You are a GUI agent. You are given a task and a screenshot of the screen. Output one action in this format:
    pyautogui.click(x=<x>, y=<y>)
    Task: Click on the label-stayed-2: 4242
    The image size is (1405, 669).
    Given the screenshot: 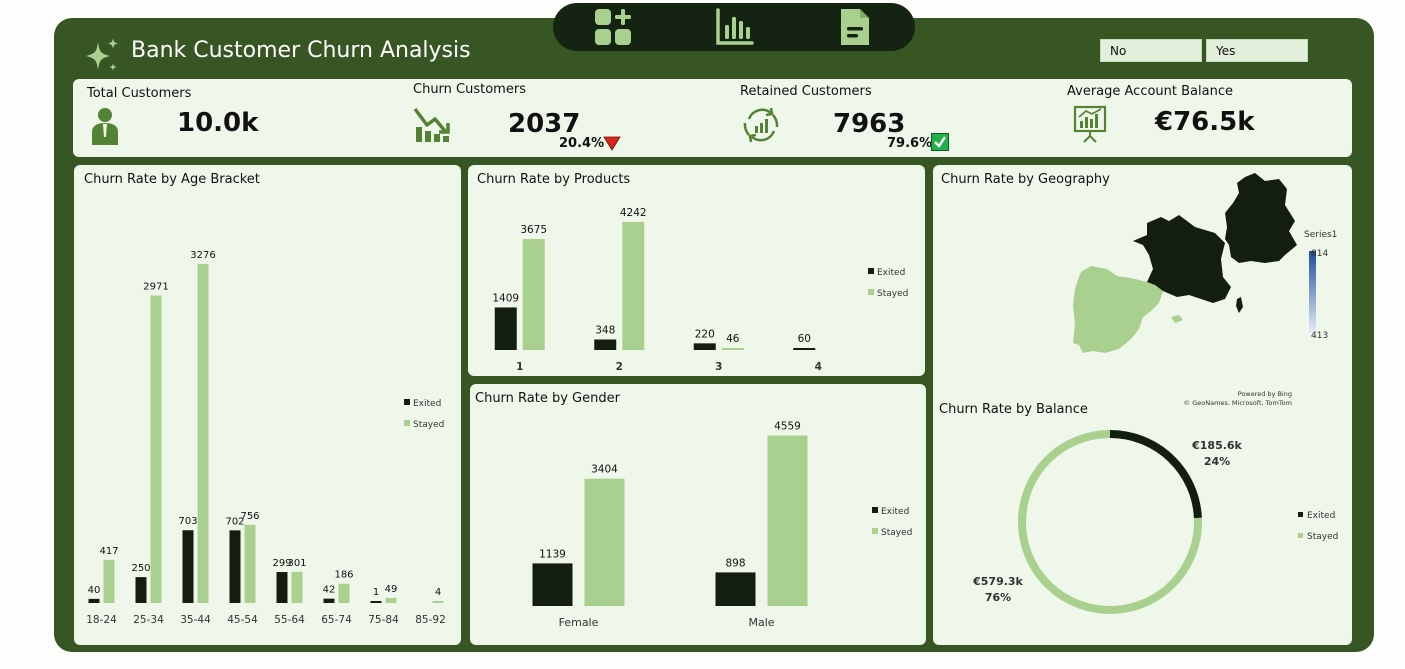 What is the action you would take?
    pyautogui.click(x=633, y=213)
    